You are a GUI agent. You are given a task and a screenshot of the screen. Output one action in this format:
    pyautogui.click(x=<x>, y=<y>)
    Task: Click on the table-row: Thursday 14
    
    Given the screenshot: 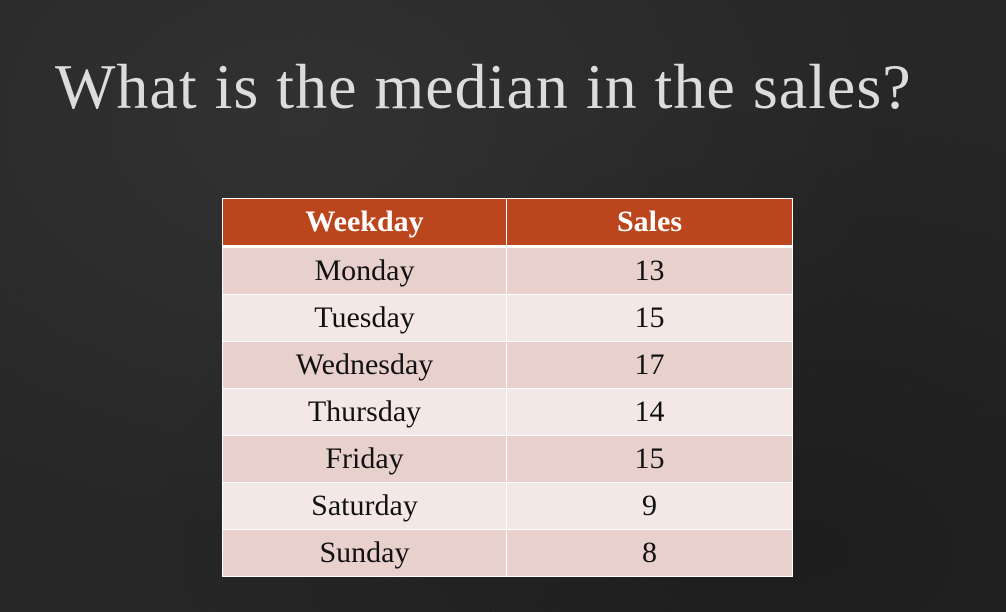 What is the action you would take?
    pyautogui.click(x=507, y=412)
    